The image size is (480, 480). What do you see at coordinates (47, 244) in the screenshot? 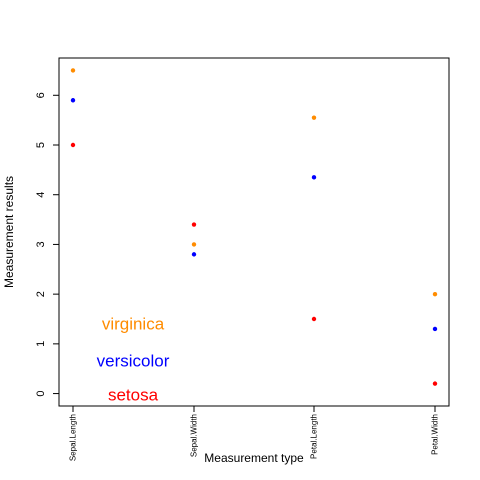
I see `y-axis: 0 1 2 3 4 5 6` at bounding box center [47, 244].